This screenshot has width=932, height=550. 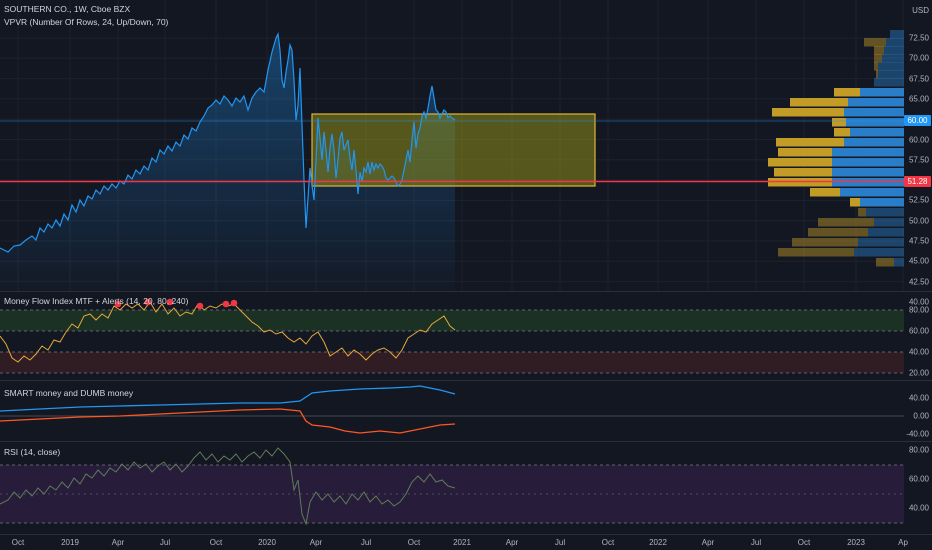 I want to click on price-axis-tick-label: 42.50, so click(x=918, y=282).